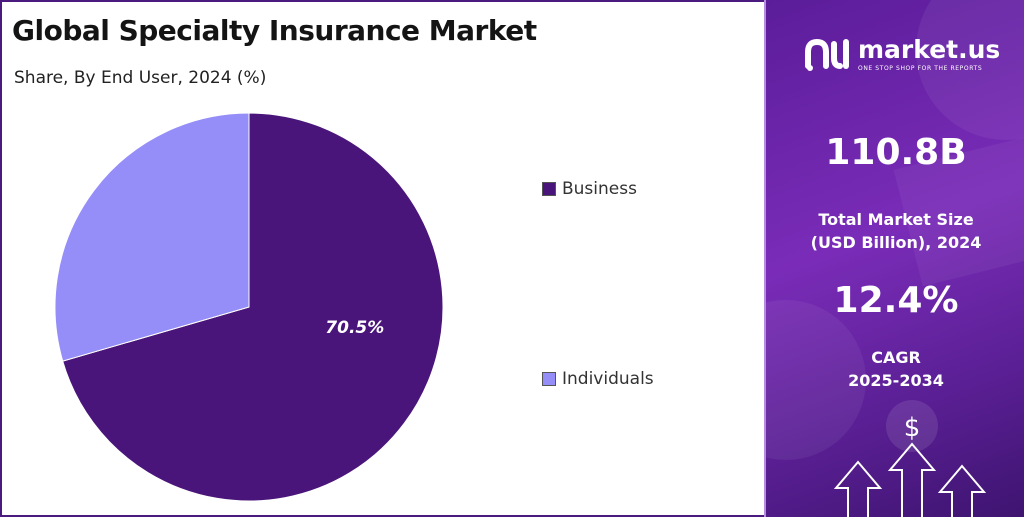 Image resolution: width=1024 pixels, height=517 pixels. Describe the element at coordinates (896, 300) in the screenshot. I see `cagr-value: 12.4%` at that location.